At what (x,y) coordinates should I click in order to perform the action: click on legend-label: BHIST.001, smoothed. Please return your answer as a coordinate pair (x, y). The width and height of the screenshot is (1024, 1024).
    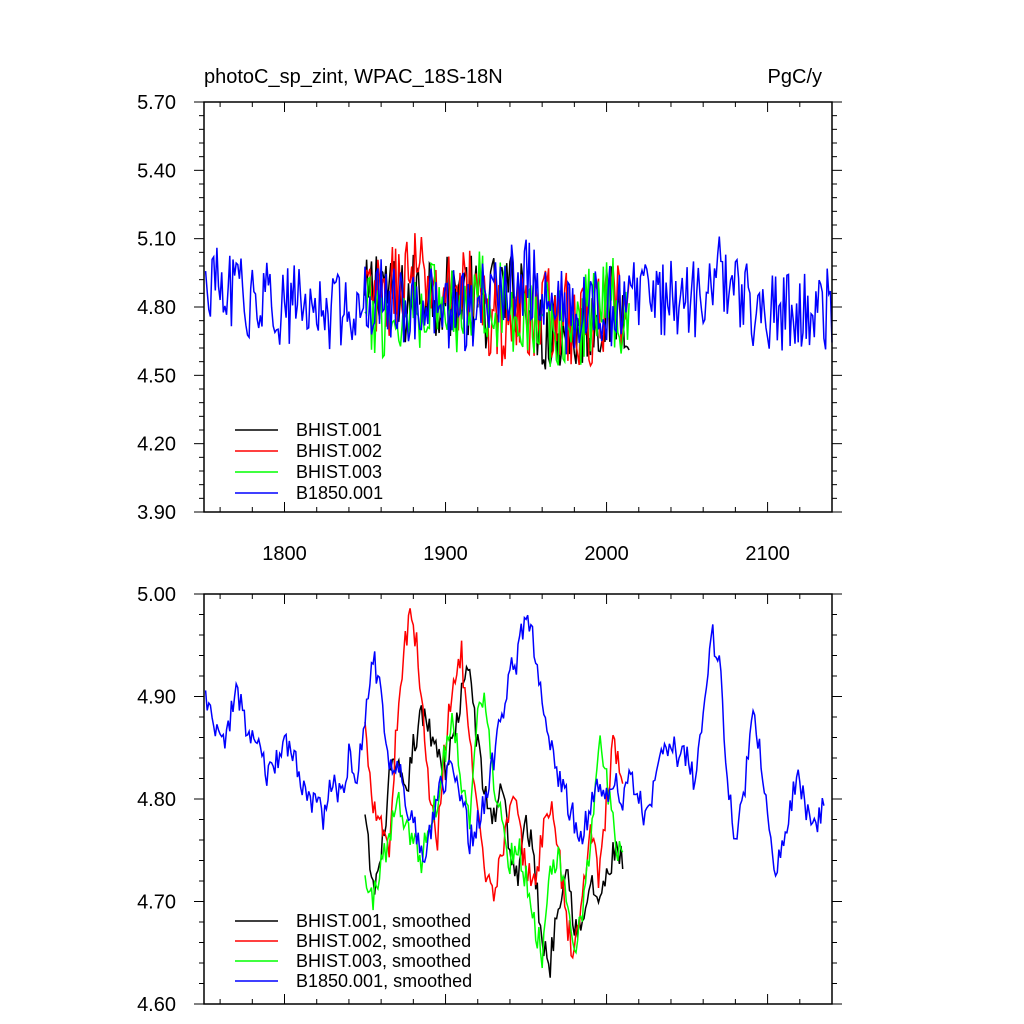
    Looking at the image, I should click on (383, 921).